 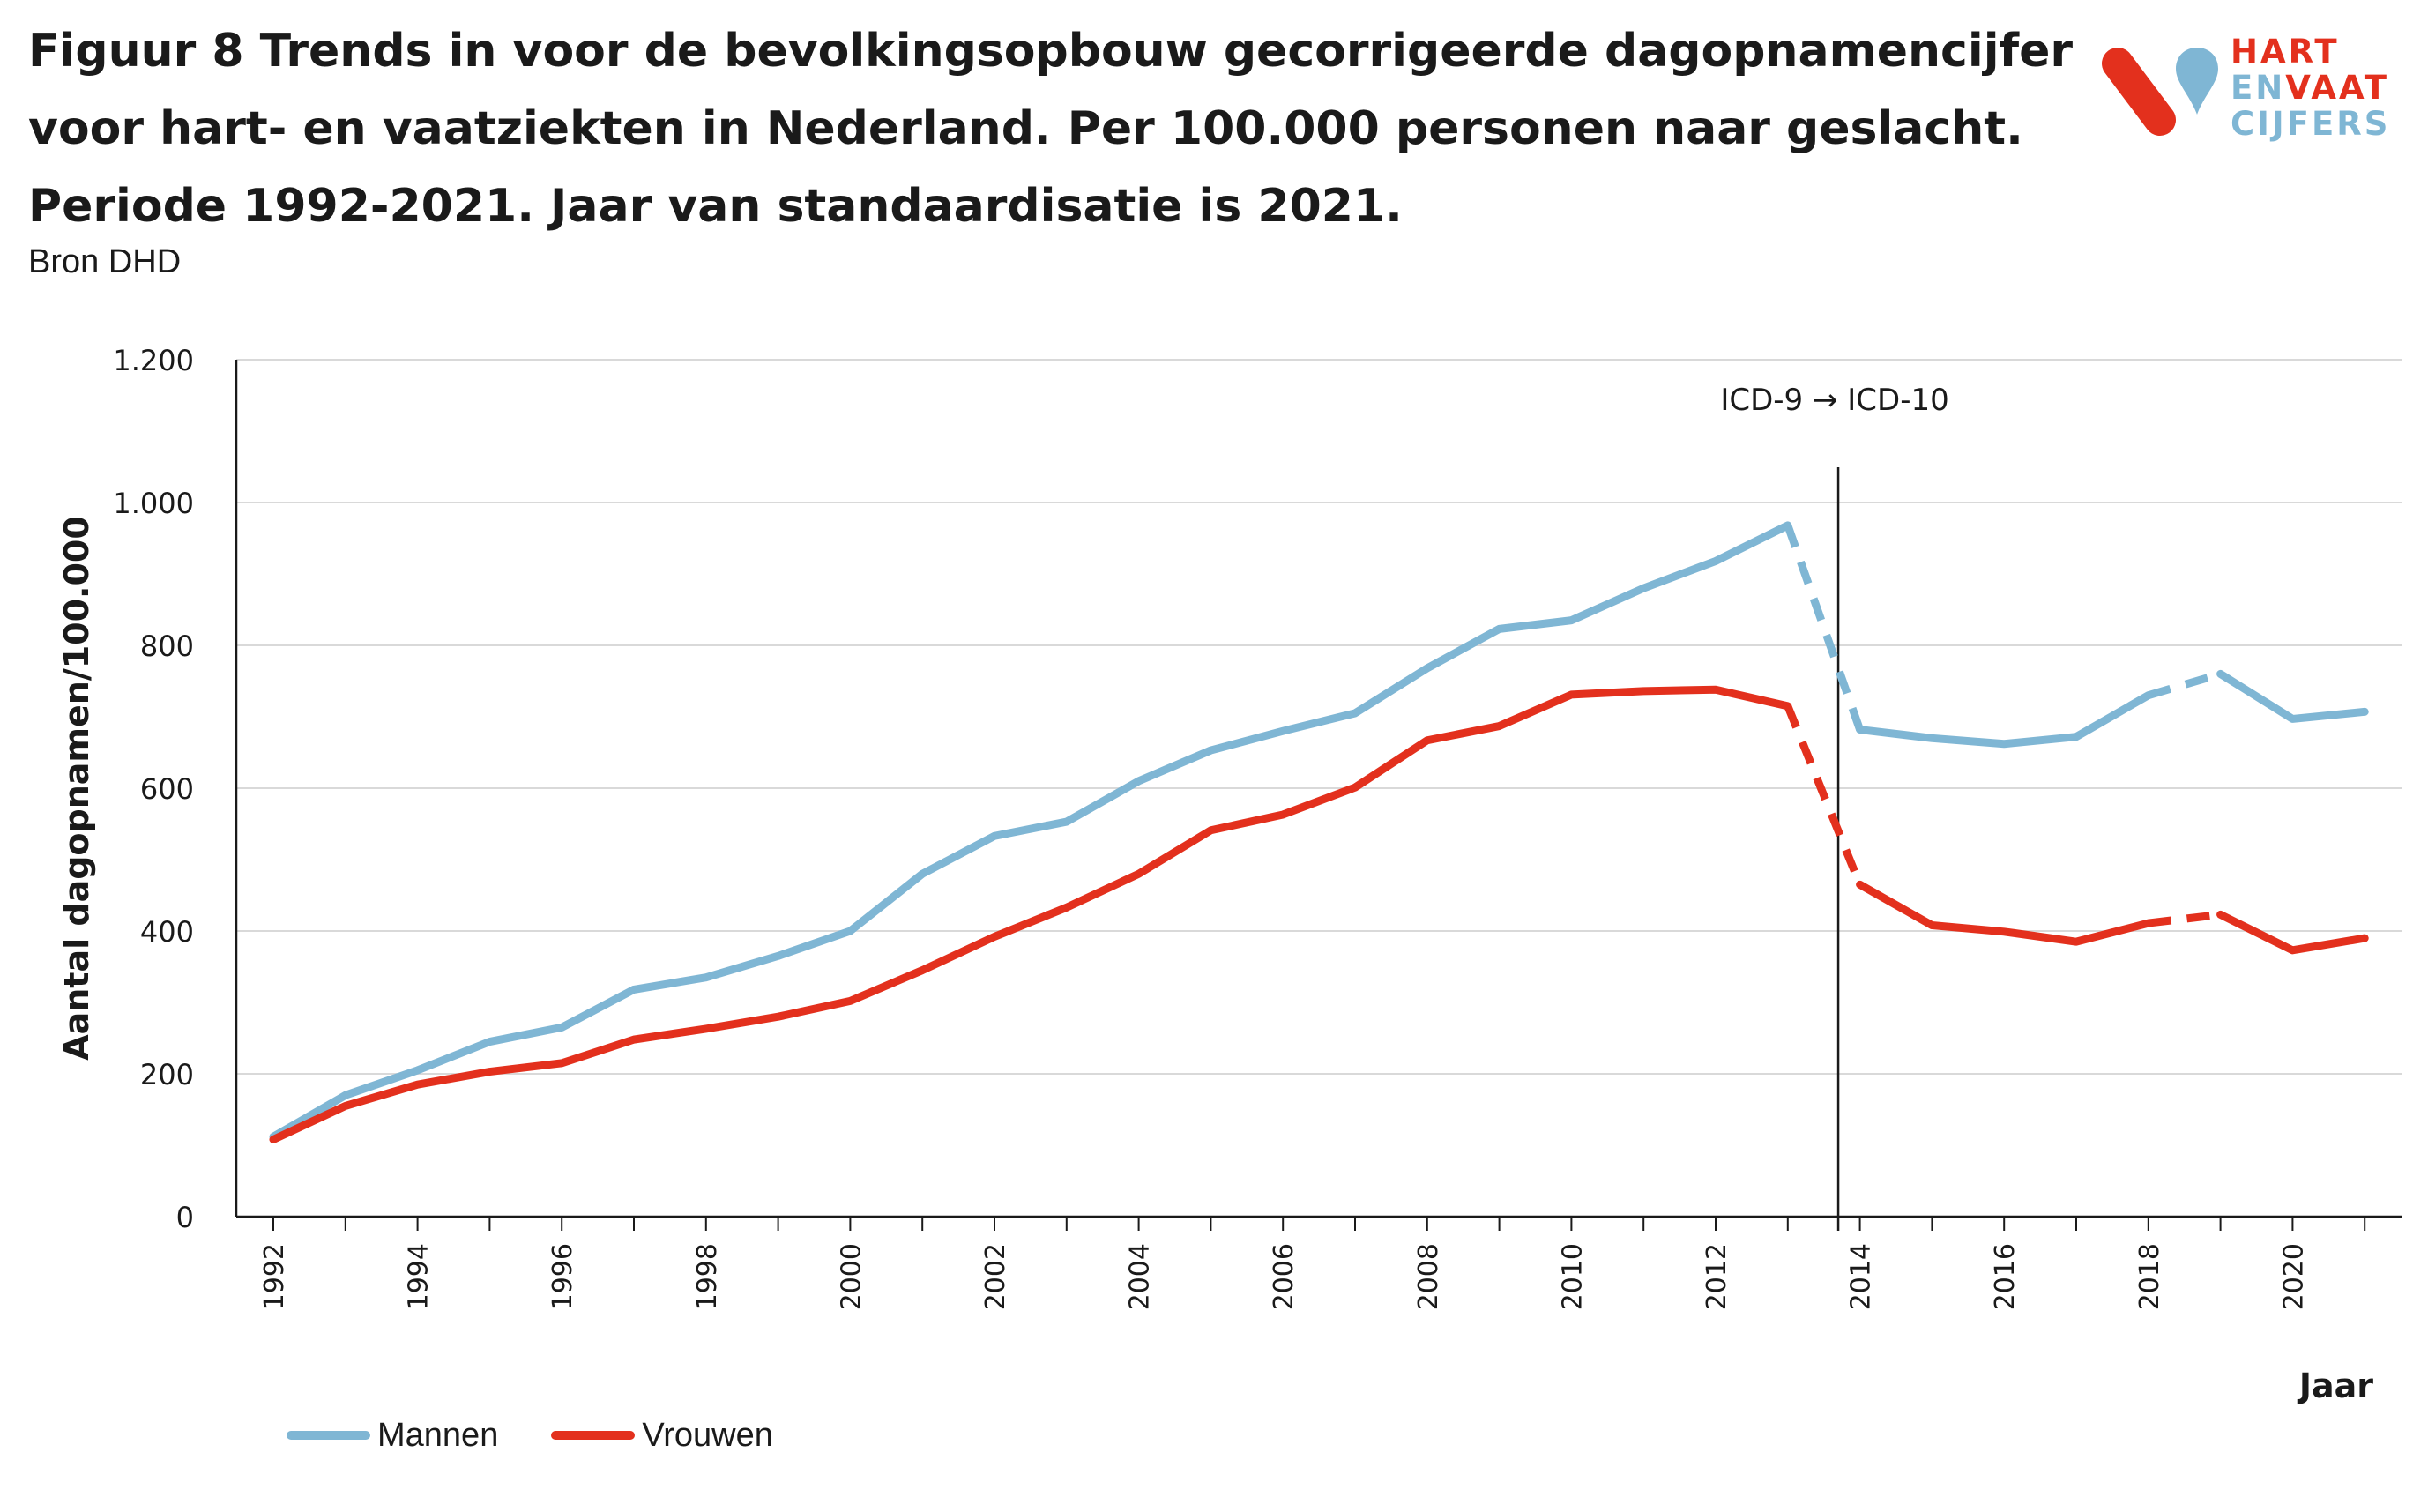 I want to click on x-tick-label-1994: 1994, so click(x=419, y=1277).